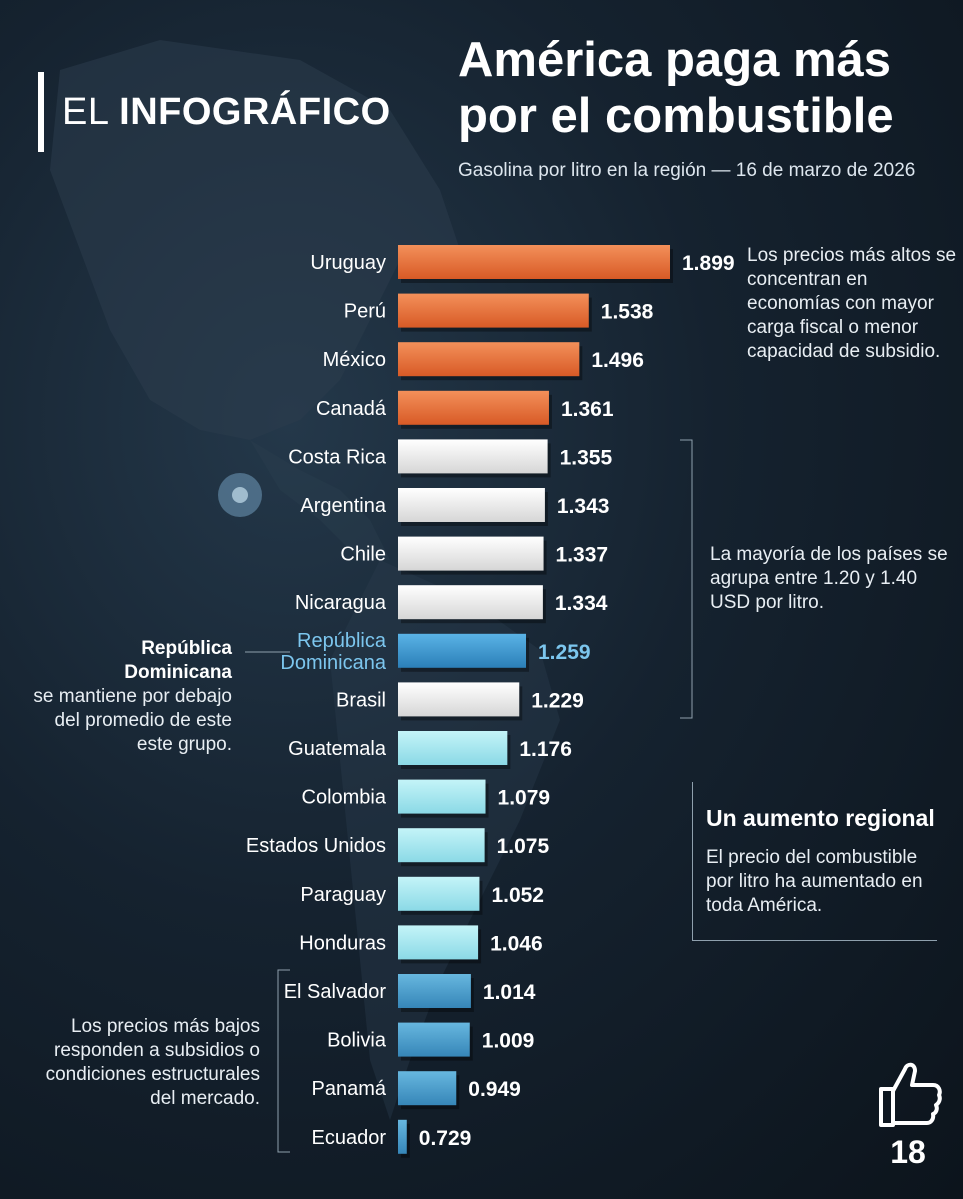  What do you see at coordinates (349, 1089) in the screenshot?
I see `category-label-panama: Panamá` at bounding box center [349, 1089].